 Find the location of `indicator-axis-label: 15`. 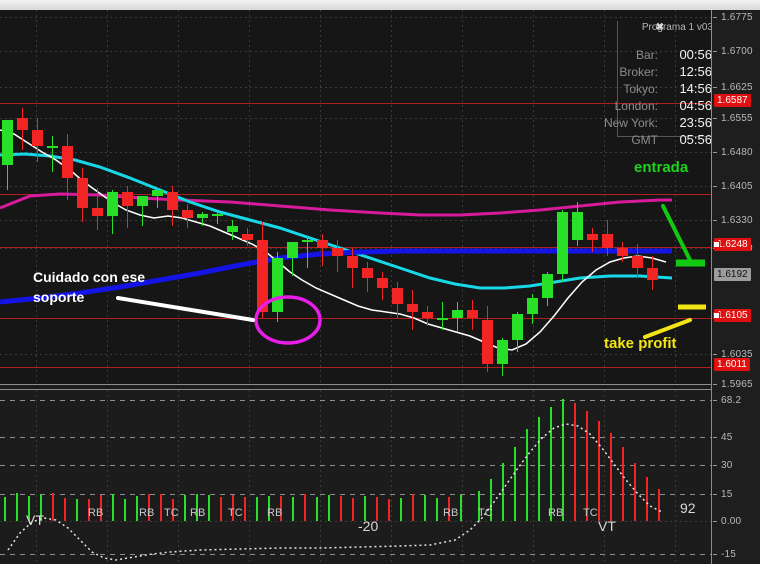

indicator-axis-label: 15 is located at coordinates (727, 494).